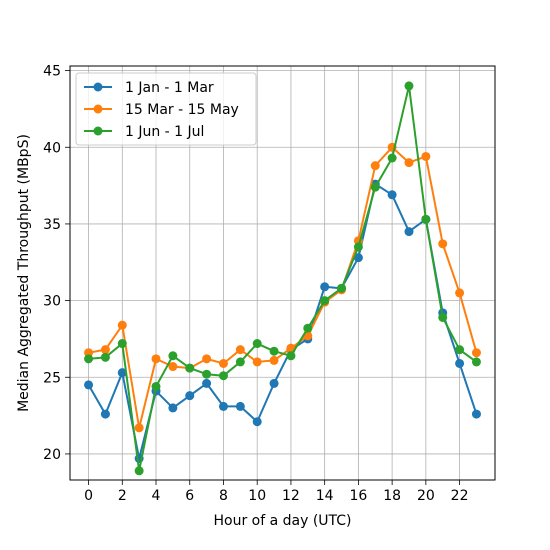 This screenshot has height=550, width=550. Describe the element at coordinates (223, 496) in the screenshot. I see `x-tick-label: 8` at that location.